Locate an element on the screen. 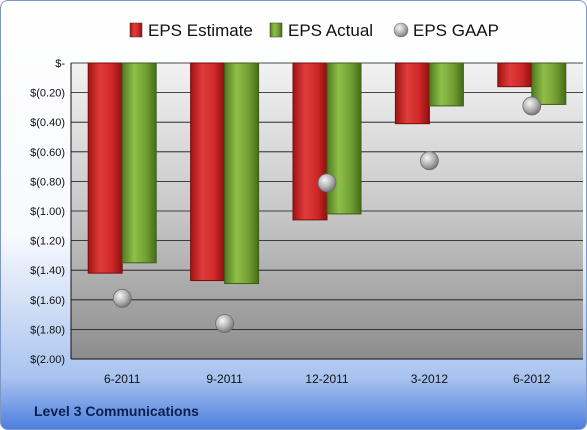 The image size is (587, 430). y-tick-label: $(1.00) is located at coordinates (47, 212).